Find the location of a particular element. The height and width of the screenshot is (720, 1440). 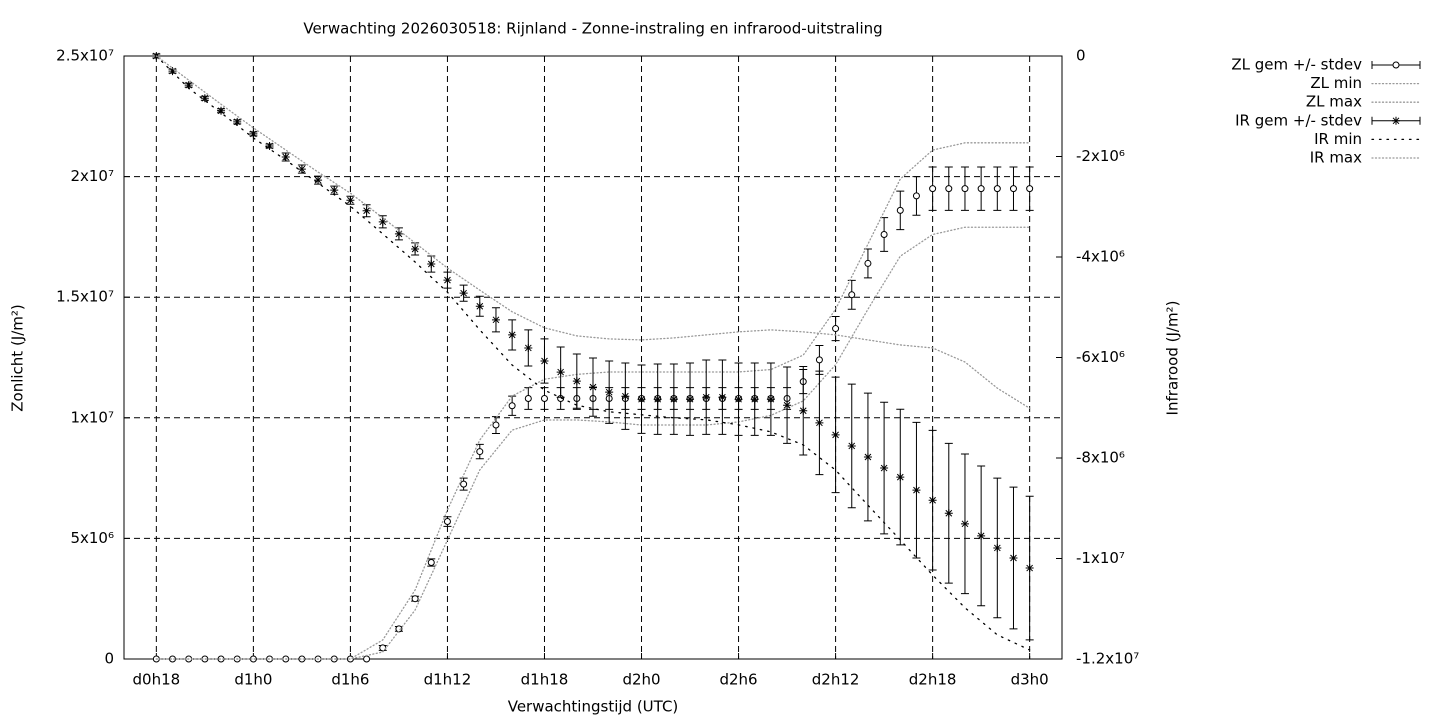

y-tick-label: 0 is located at coordinates (109, 659).